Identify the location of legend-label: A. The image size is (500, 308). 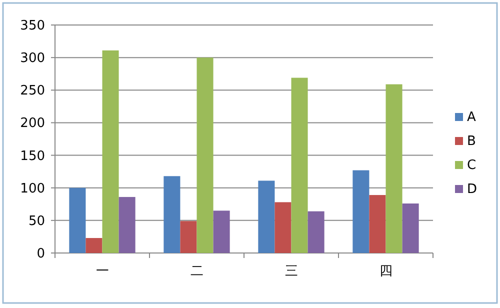
(471, 117).